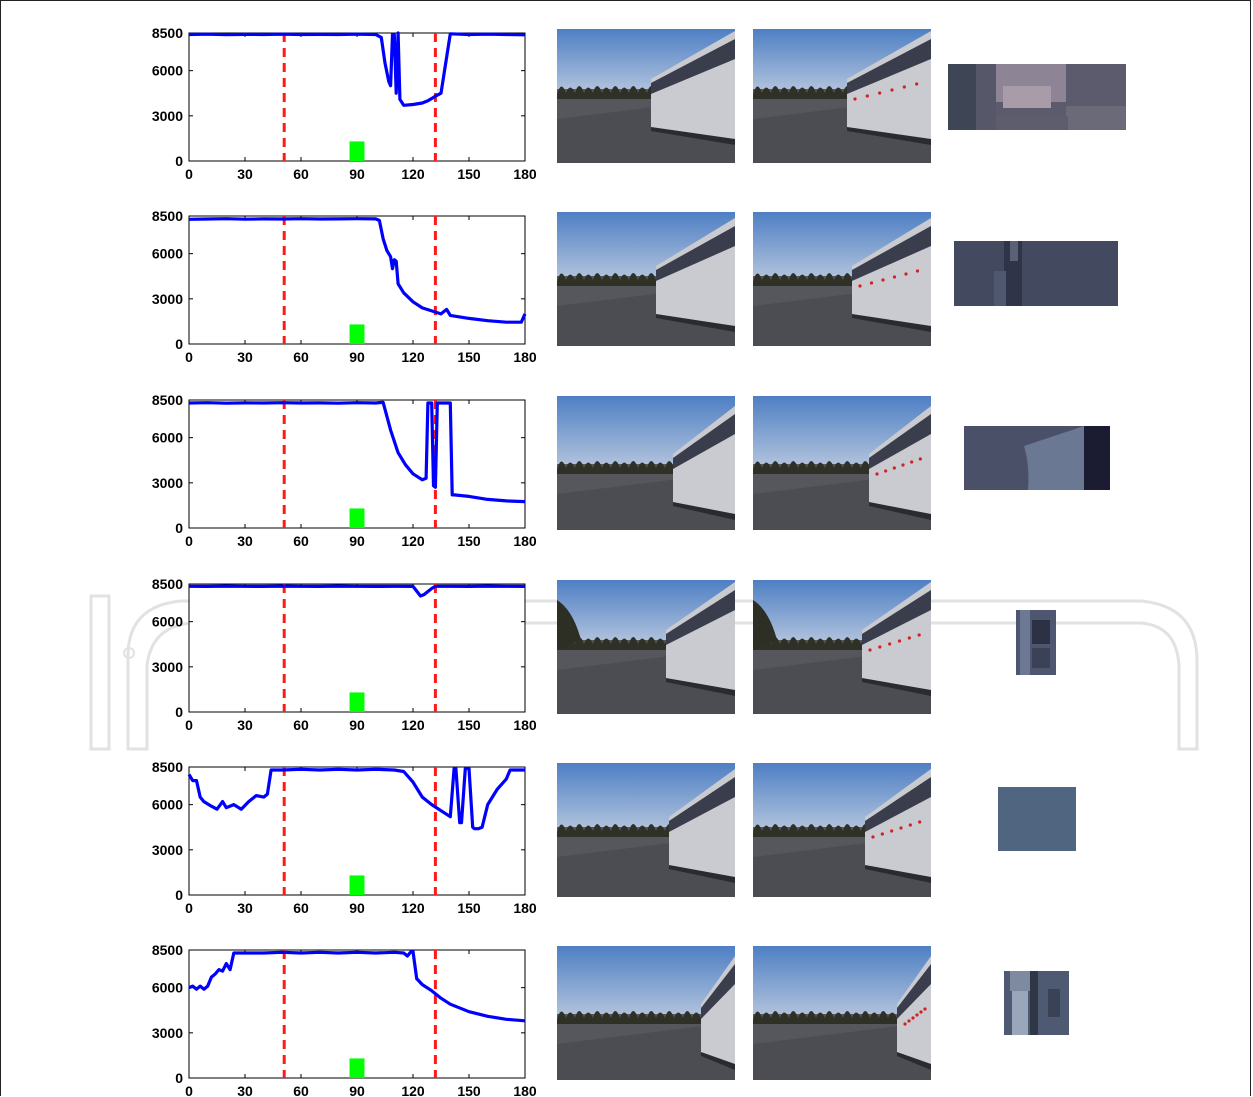 This screenshot has width=1253, height=1097. I want to click on line-plot-6: 0 30 60 90 120 150 180 0 3000 6000 8500, so click(344, 1019).